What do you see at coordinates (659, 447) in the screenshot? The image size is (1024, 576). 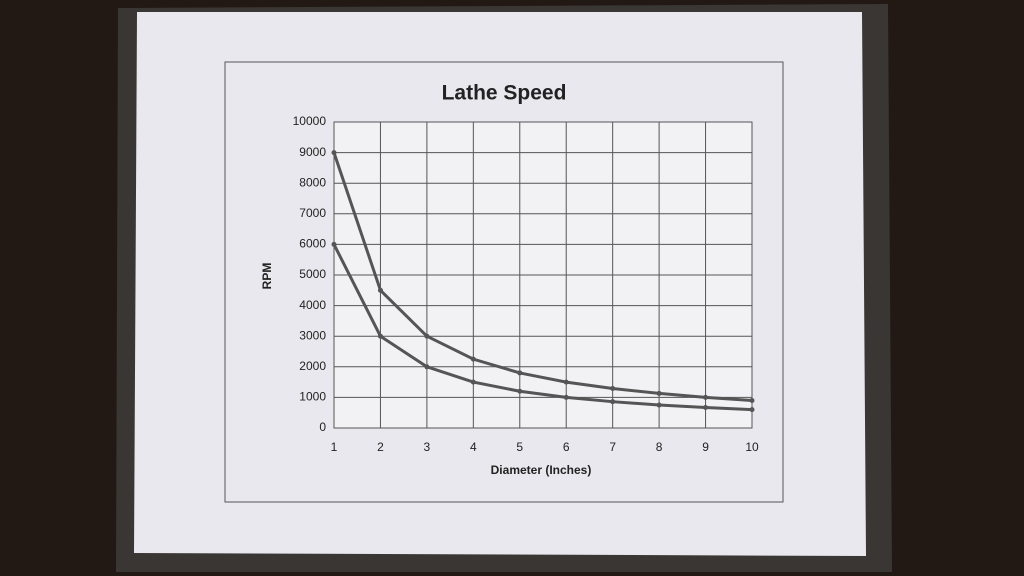 I see `x-tick-label: 8` at bounding box center [659, 447].